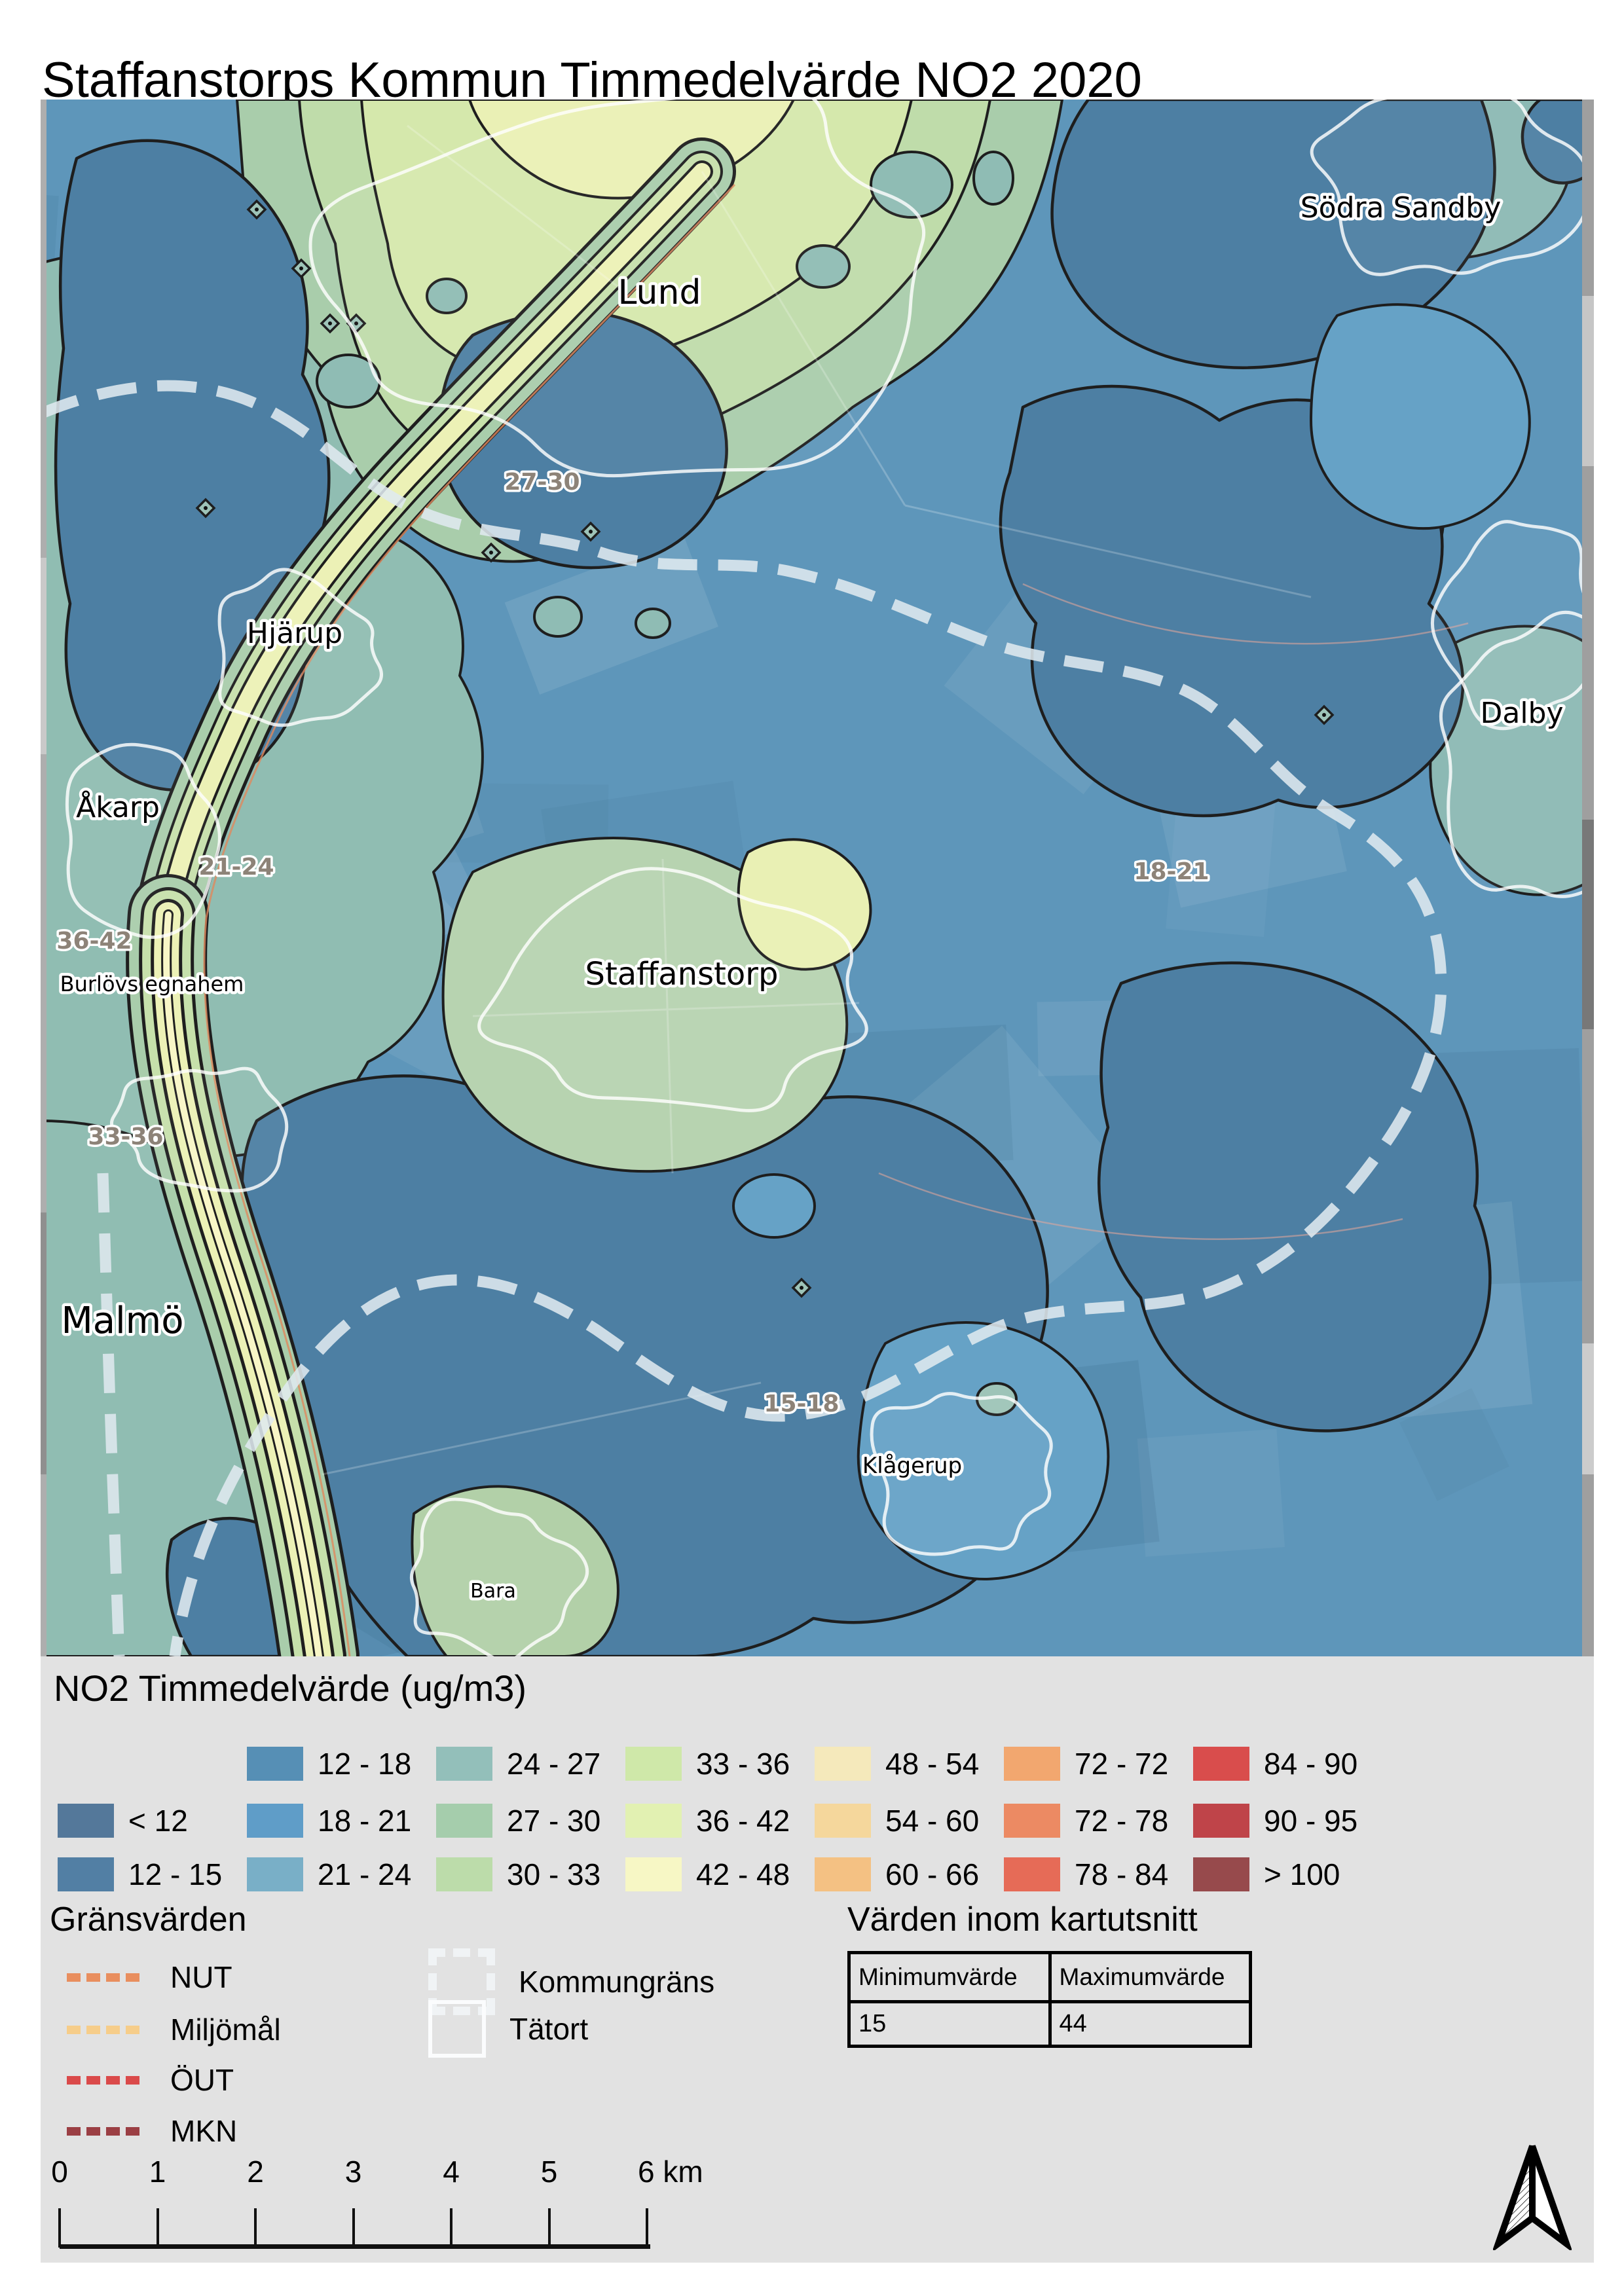 The image size is (1624, 2296). What do you see at coordinates (743, 1874) in the screenshot?
I see `legend-swatch-label: 42 - 48` at bounding box center [743, 1874].